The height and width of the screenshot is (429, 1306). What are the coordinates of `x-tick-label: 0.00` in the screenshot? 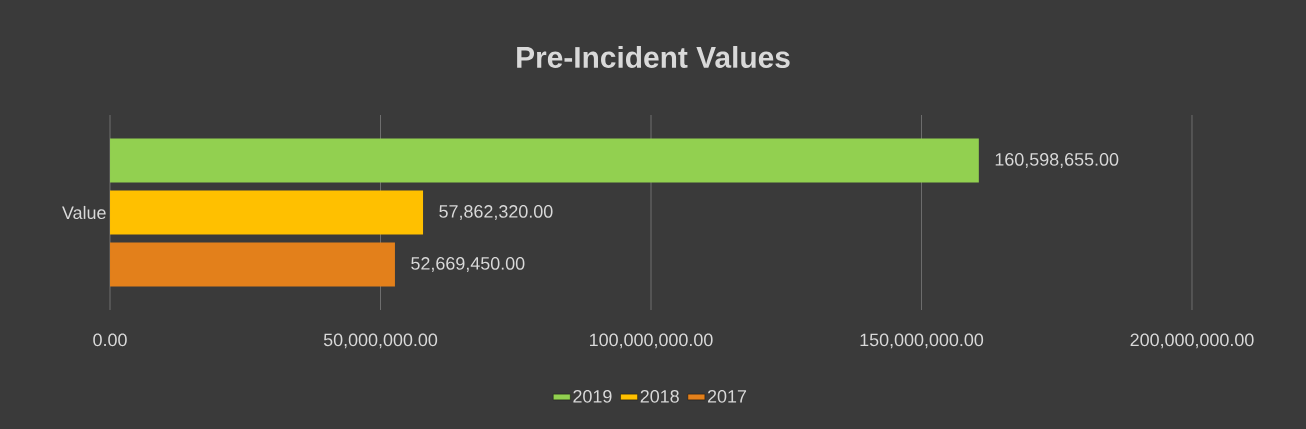 It's located at (110, 340).